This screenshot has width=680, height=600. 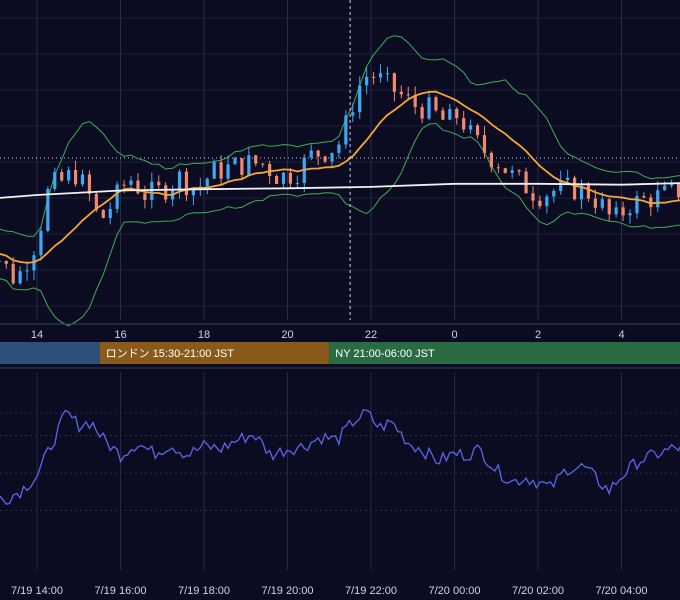 I want to click on x-tick-label: 7/19 14:00, so click(x=37, y=591).